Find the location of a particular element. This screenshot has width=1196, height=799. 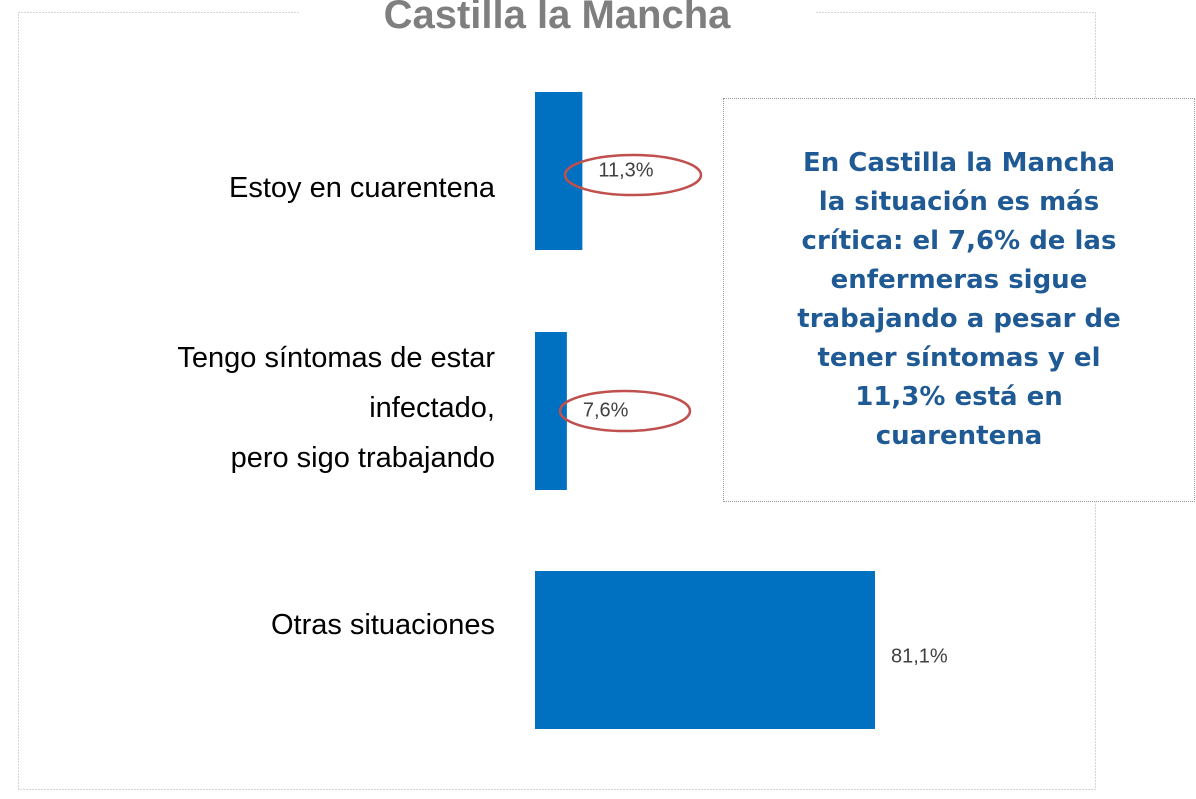

value-label: 7,6% is located at coordinates (606, 410).